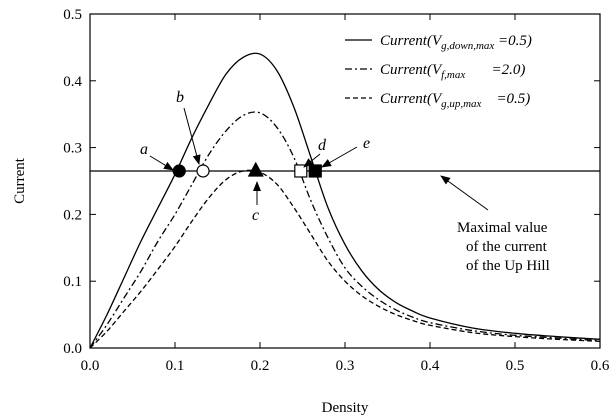 Image resolution: width=614 pixels, height=417 pixels. What do you see at coordinates (315, 171) in the screenshot?
I see `marker-e` at bounding box center [315, 171].